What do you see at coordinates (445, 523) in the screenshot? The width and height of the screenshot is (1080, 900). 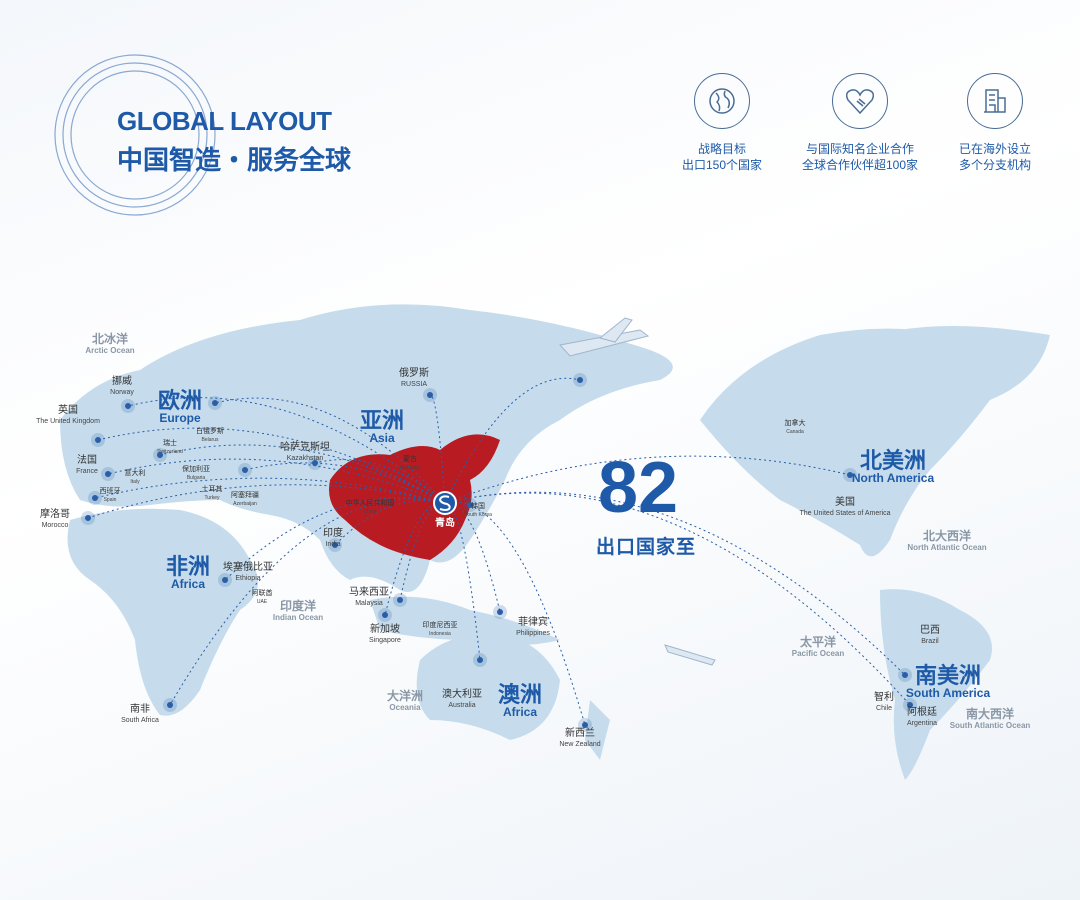 I see `hub-label: 青岛` at bounding box center [445, 523].